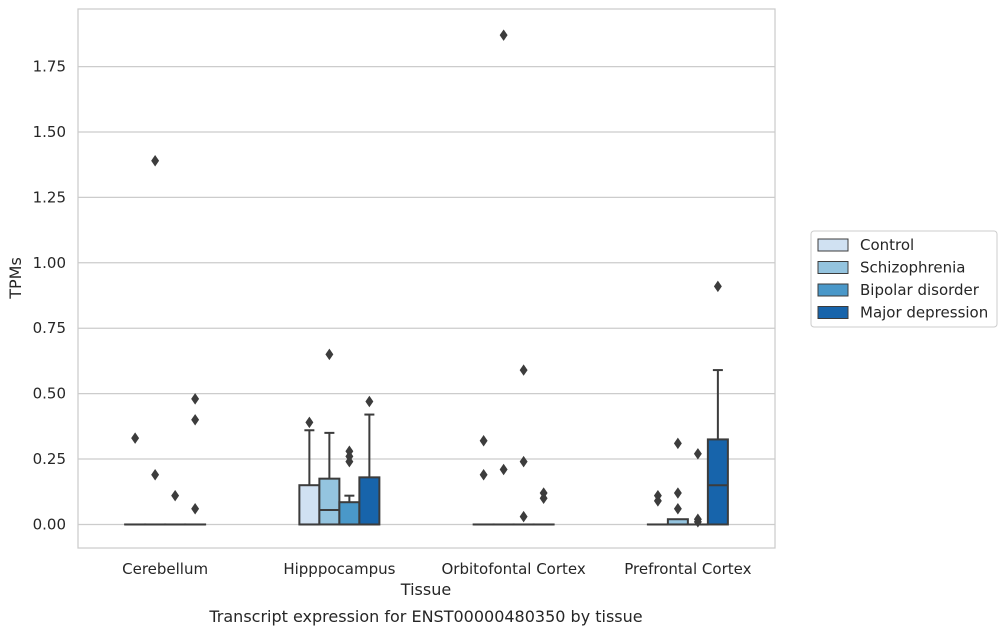 This screenshot has width=1007, height=634. Describe the element at coordinates (49, 263) in the screenshot. I see `y-tick-label: 1.00` at that location.